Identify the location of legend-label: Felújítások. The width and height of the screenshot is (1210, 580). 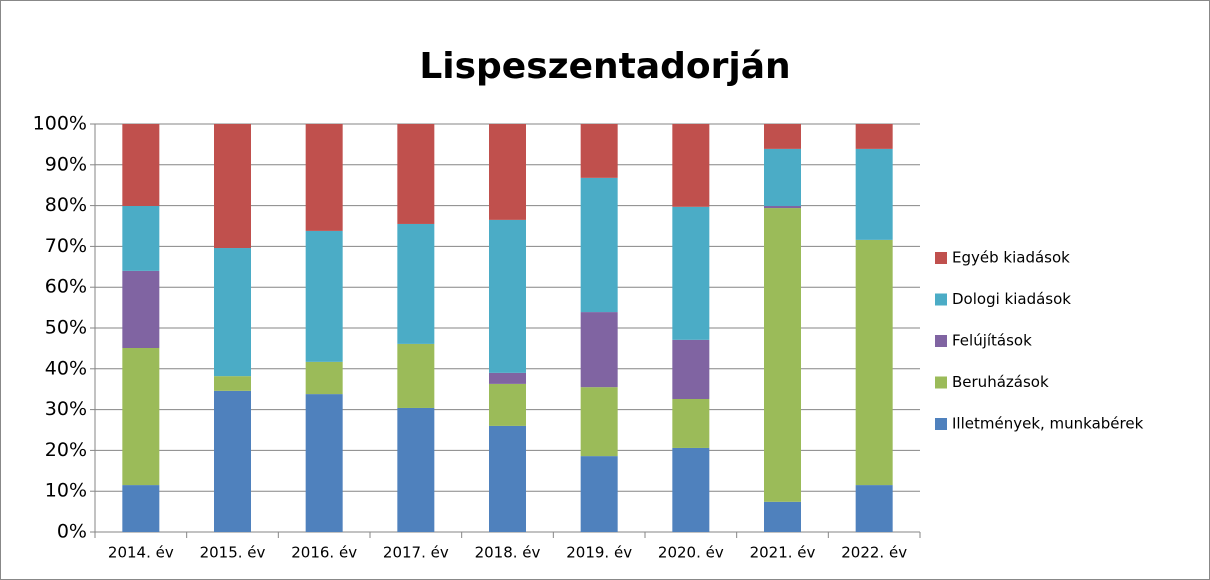
(992, 341).